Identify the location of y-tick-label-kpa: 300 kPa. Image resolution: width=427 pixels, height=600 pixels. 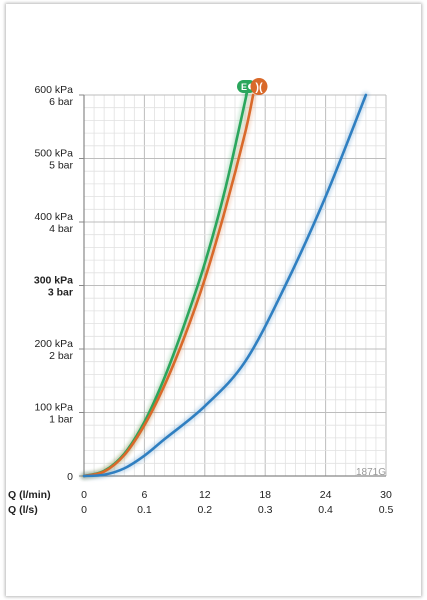
(53, 281).